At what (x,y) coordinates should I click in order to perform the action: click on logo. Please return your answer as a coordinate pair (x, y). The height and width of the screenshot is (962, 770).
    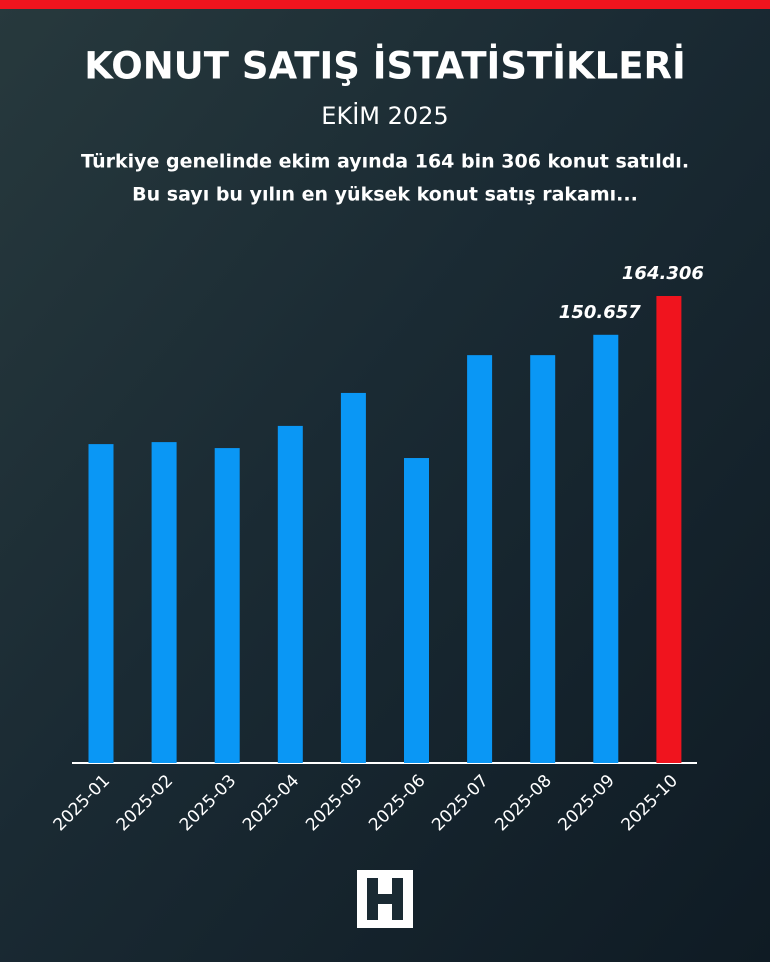
    Looking at the image, I should click on (385, 899).